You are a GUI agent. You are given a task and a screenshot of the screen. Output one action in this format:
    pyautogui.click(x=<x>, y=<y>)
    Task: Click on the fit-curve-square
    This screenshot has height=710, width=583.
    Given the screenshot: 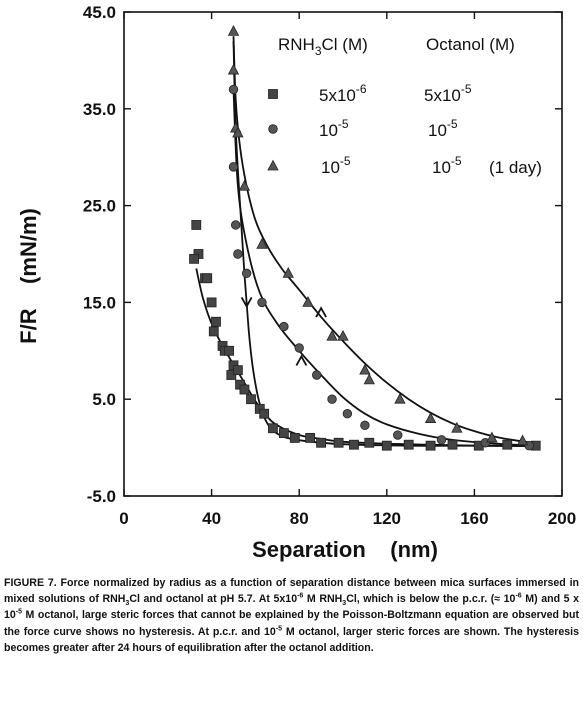 What is the action you would take?
    pyautogui.click(x=368, y=357)
    